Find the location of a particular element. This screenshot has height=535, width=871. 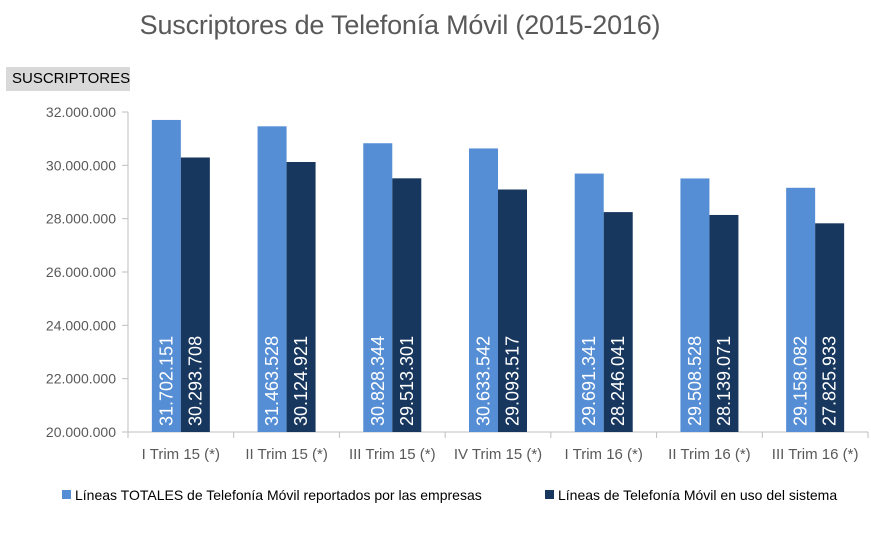

x-tick-label: III Trim 16 (*) is located at coordinates (815, 454).